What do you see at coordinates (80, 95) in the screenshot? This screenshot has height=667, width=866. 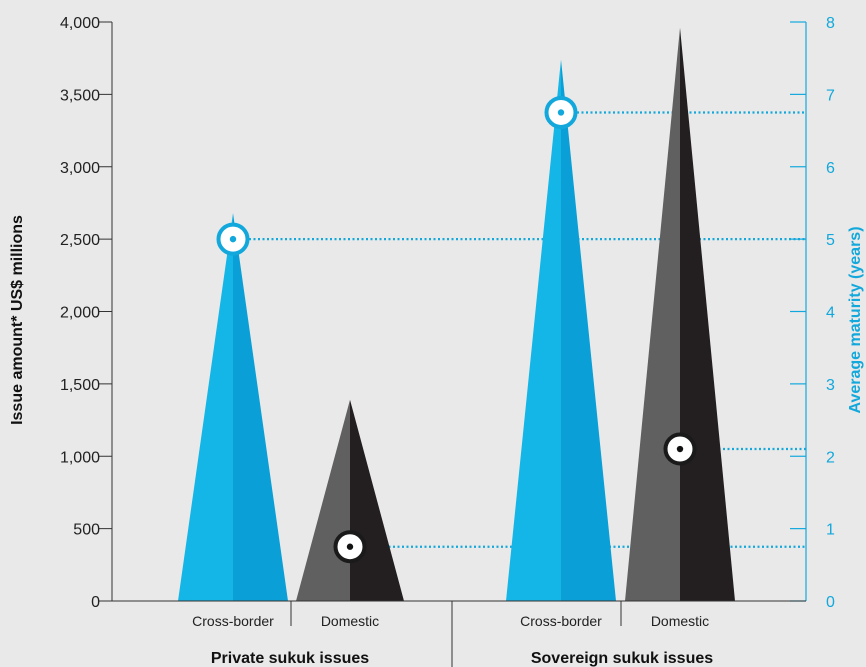 I see `left-tick-label: 3,500` at bounding box center [80, 95].